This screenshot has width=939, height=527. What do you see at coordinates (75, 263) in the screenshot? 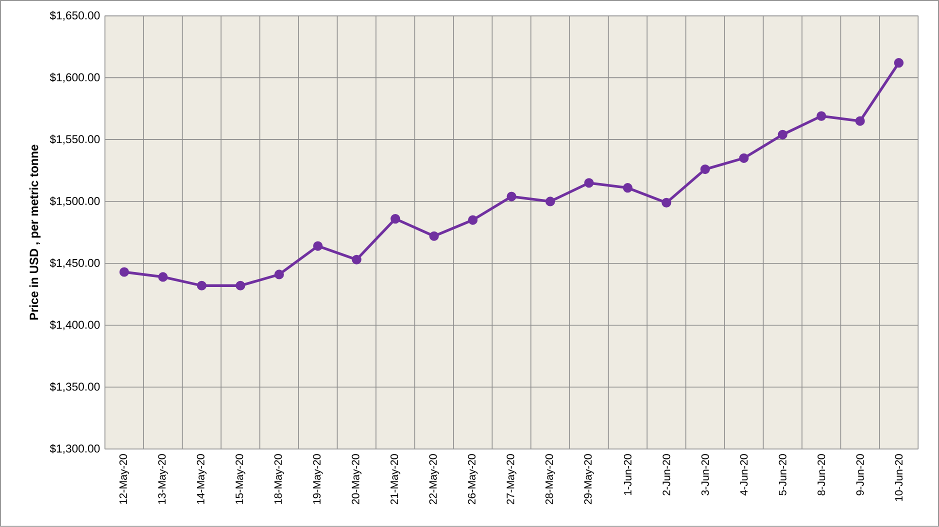
I see `y-tick-label: $1,450.00` at bounding box center [75, 263].